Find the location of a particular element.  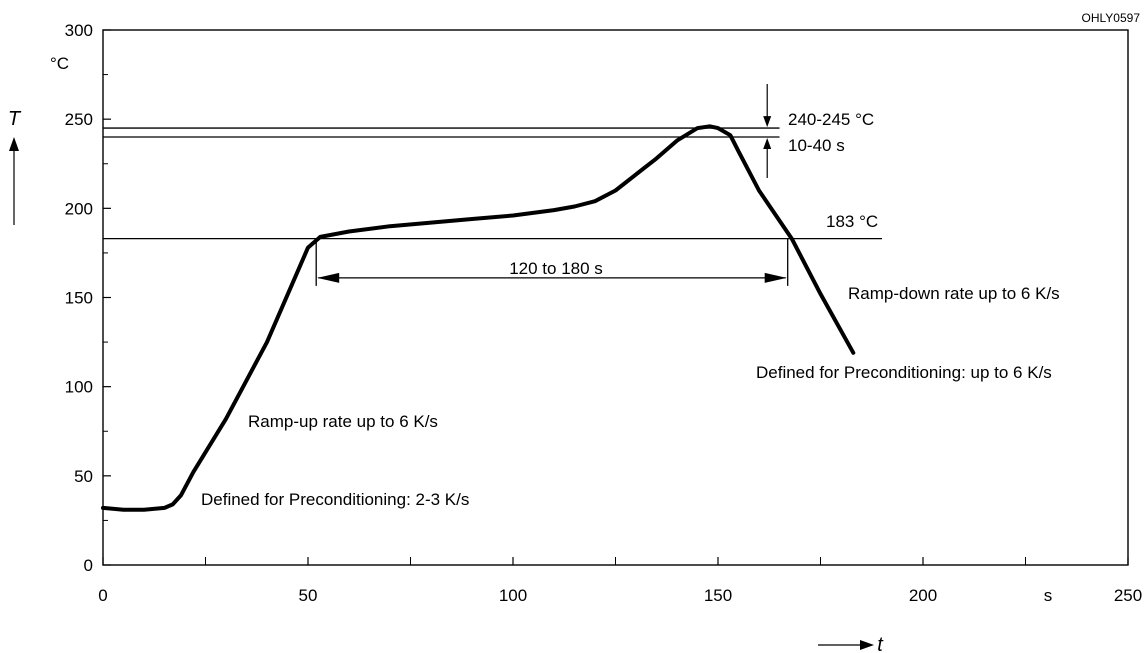

y-direction-arrowhead is located at coordinates (14, 144).